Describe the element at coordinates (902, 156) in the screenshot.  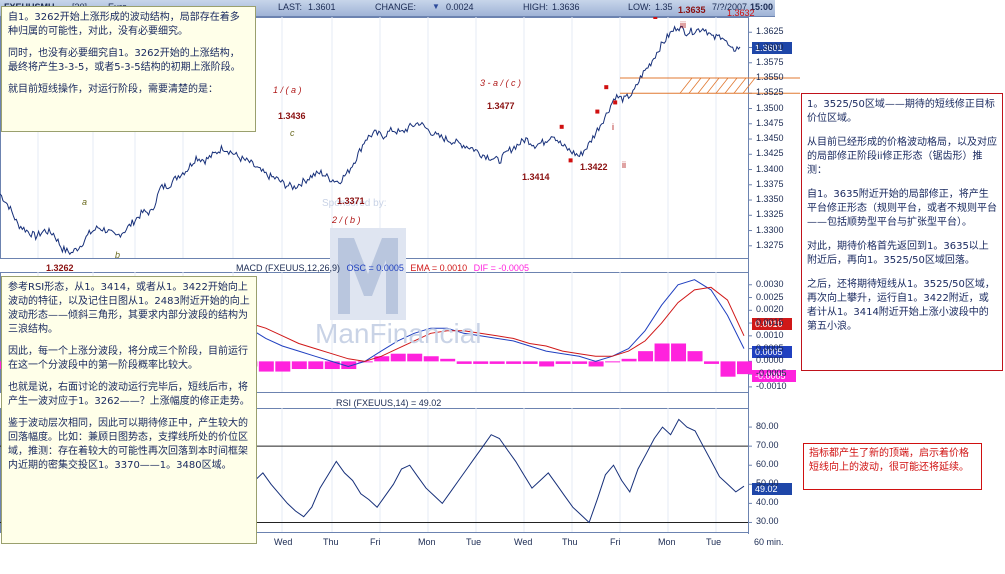
I see `annotation-right-para-2: 从目前已经形成的价格波动格局，以及对应的局部修正阶段ii修正形态（锯齿形）推测：` at that location.